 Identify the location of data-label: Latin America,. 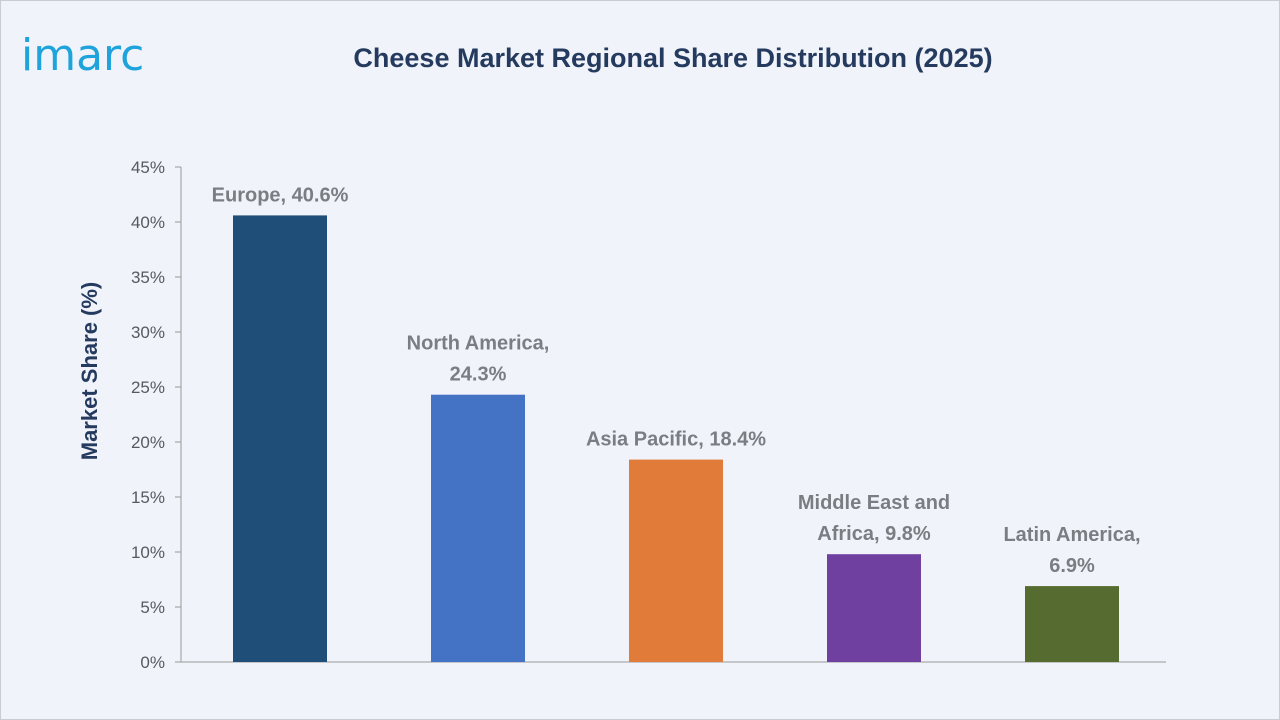
(1071, 535).